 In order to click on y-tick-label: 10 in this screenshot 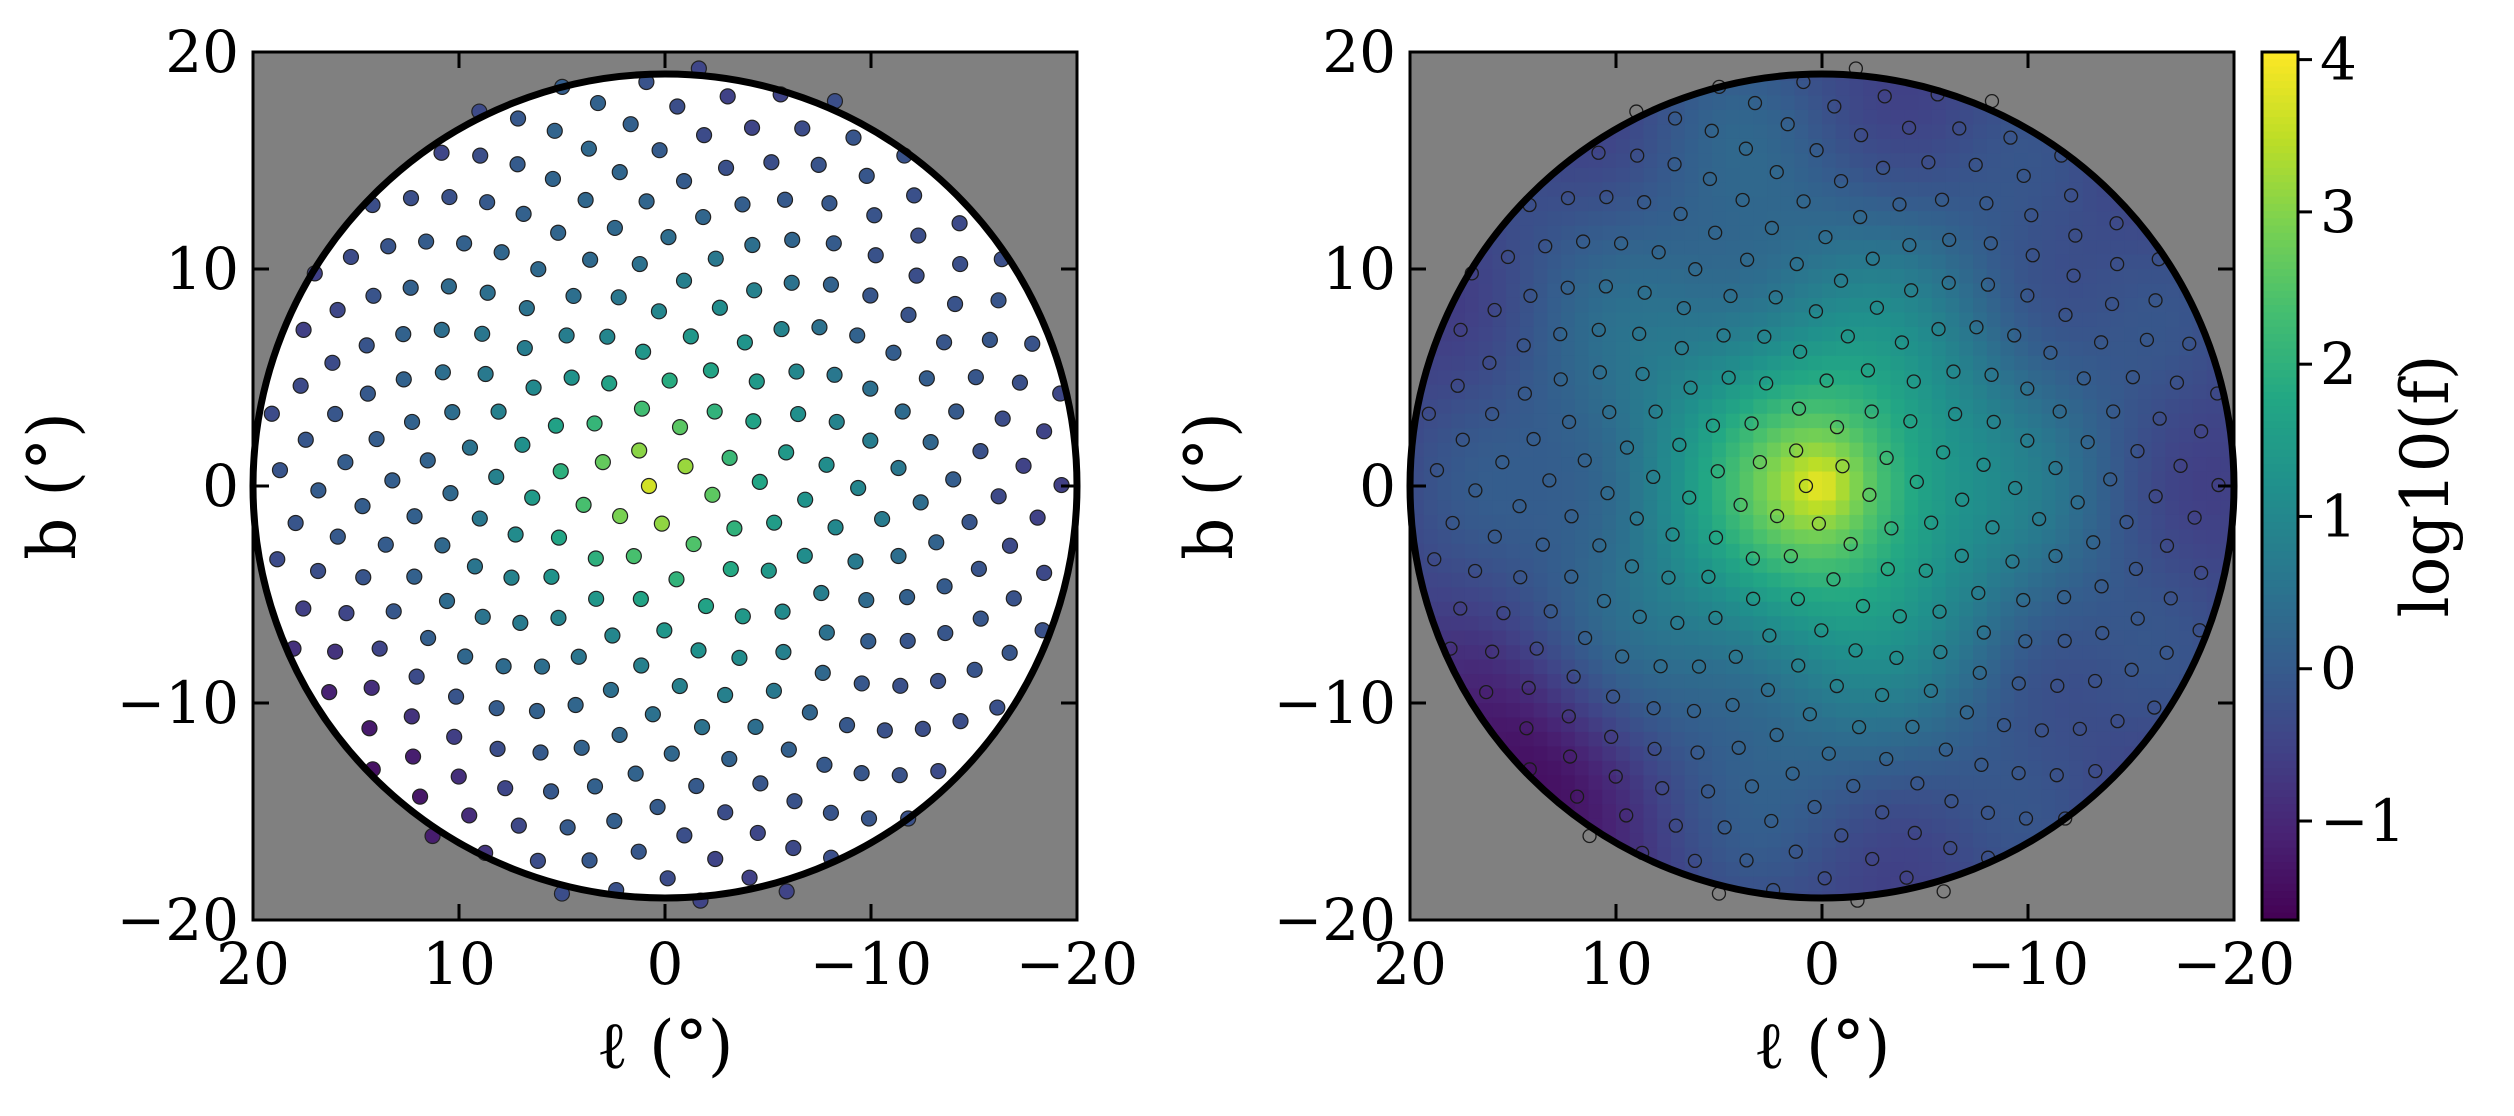, I will do `click(202, 269)`.